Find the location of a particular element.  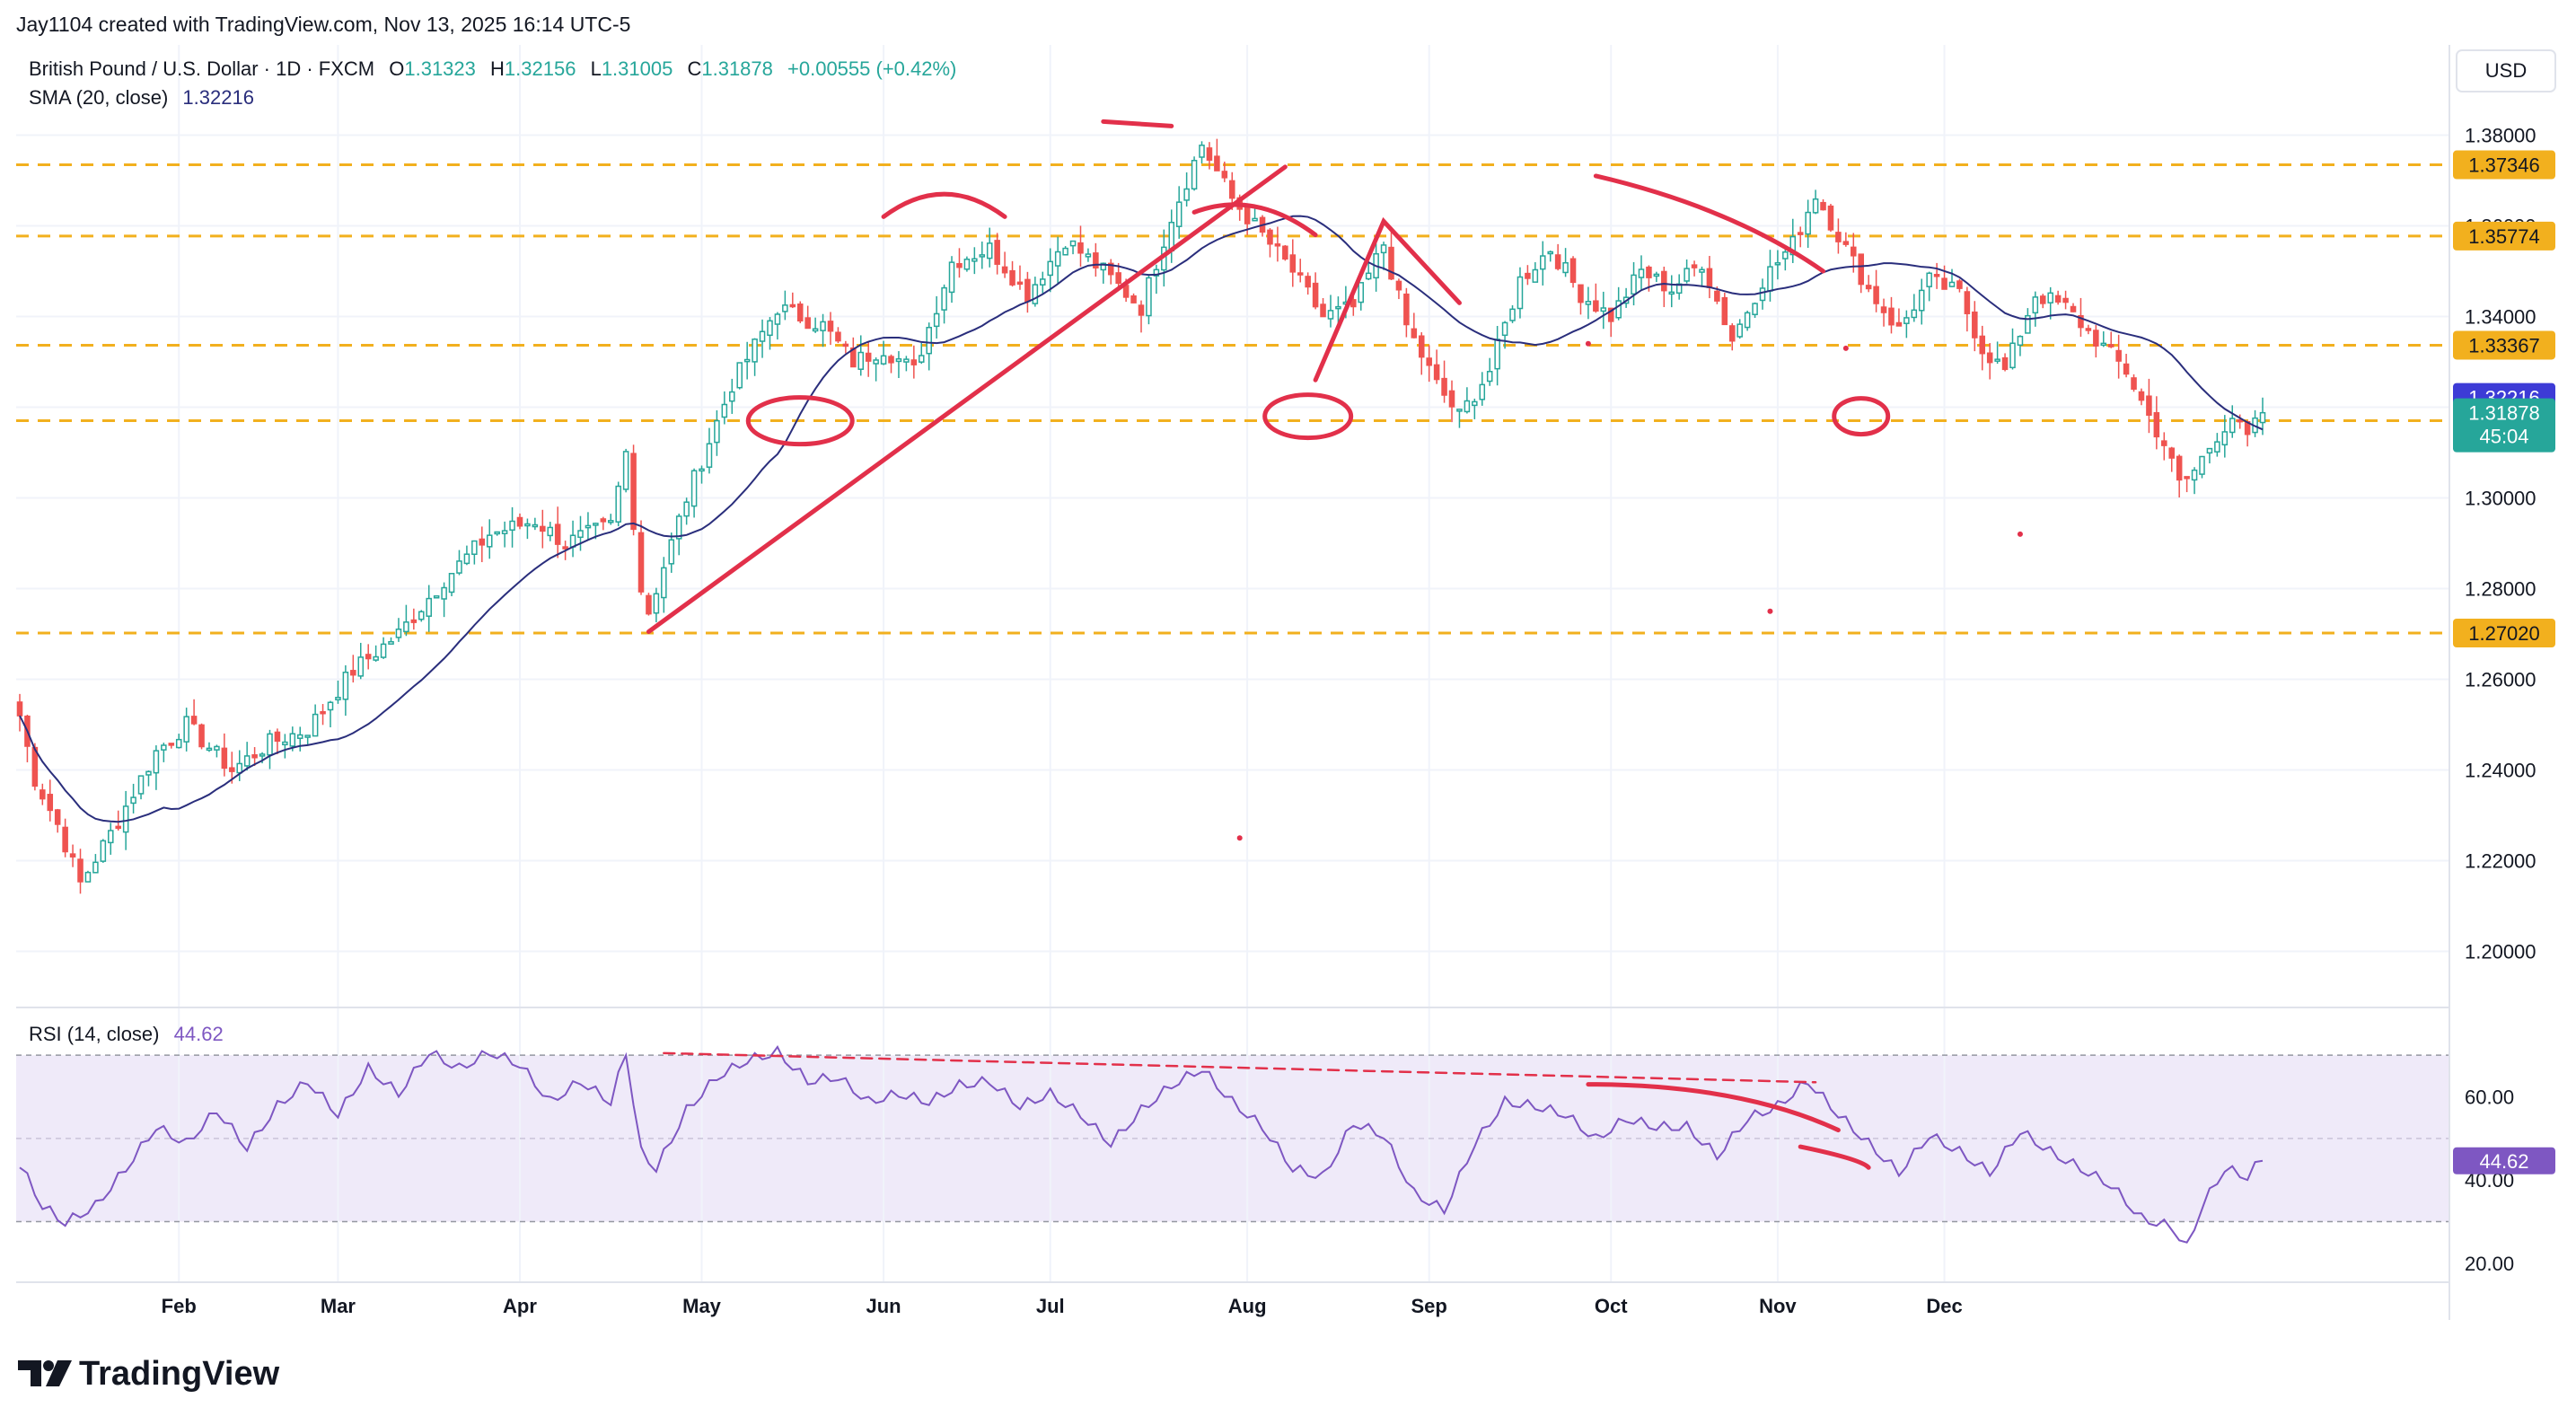

price-axis-tag is located at coordinates (2504, 345).